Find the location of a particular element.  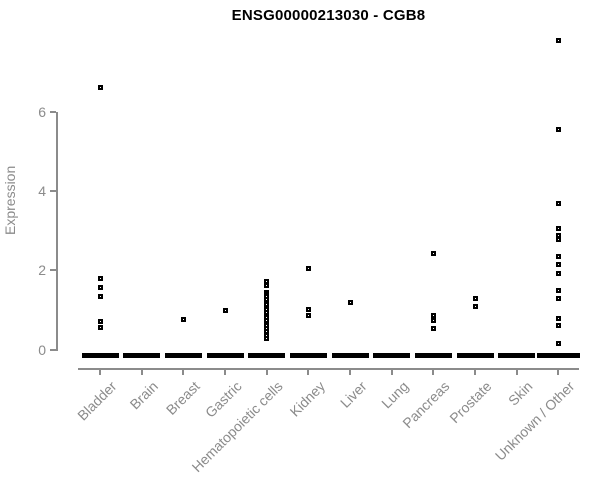

x-category-label: Lung is located at coordinates (394, 395).